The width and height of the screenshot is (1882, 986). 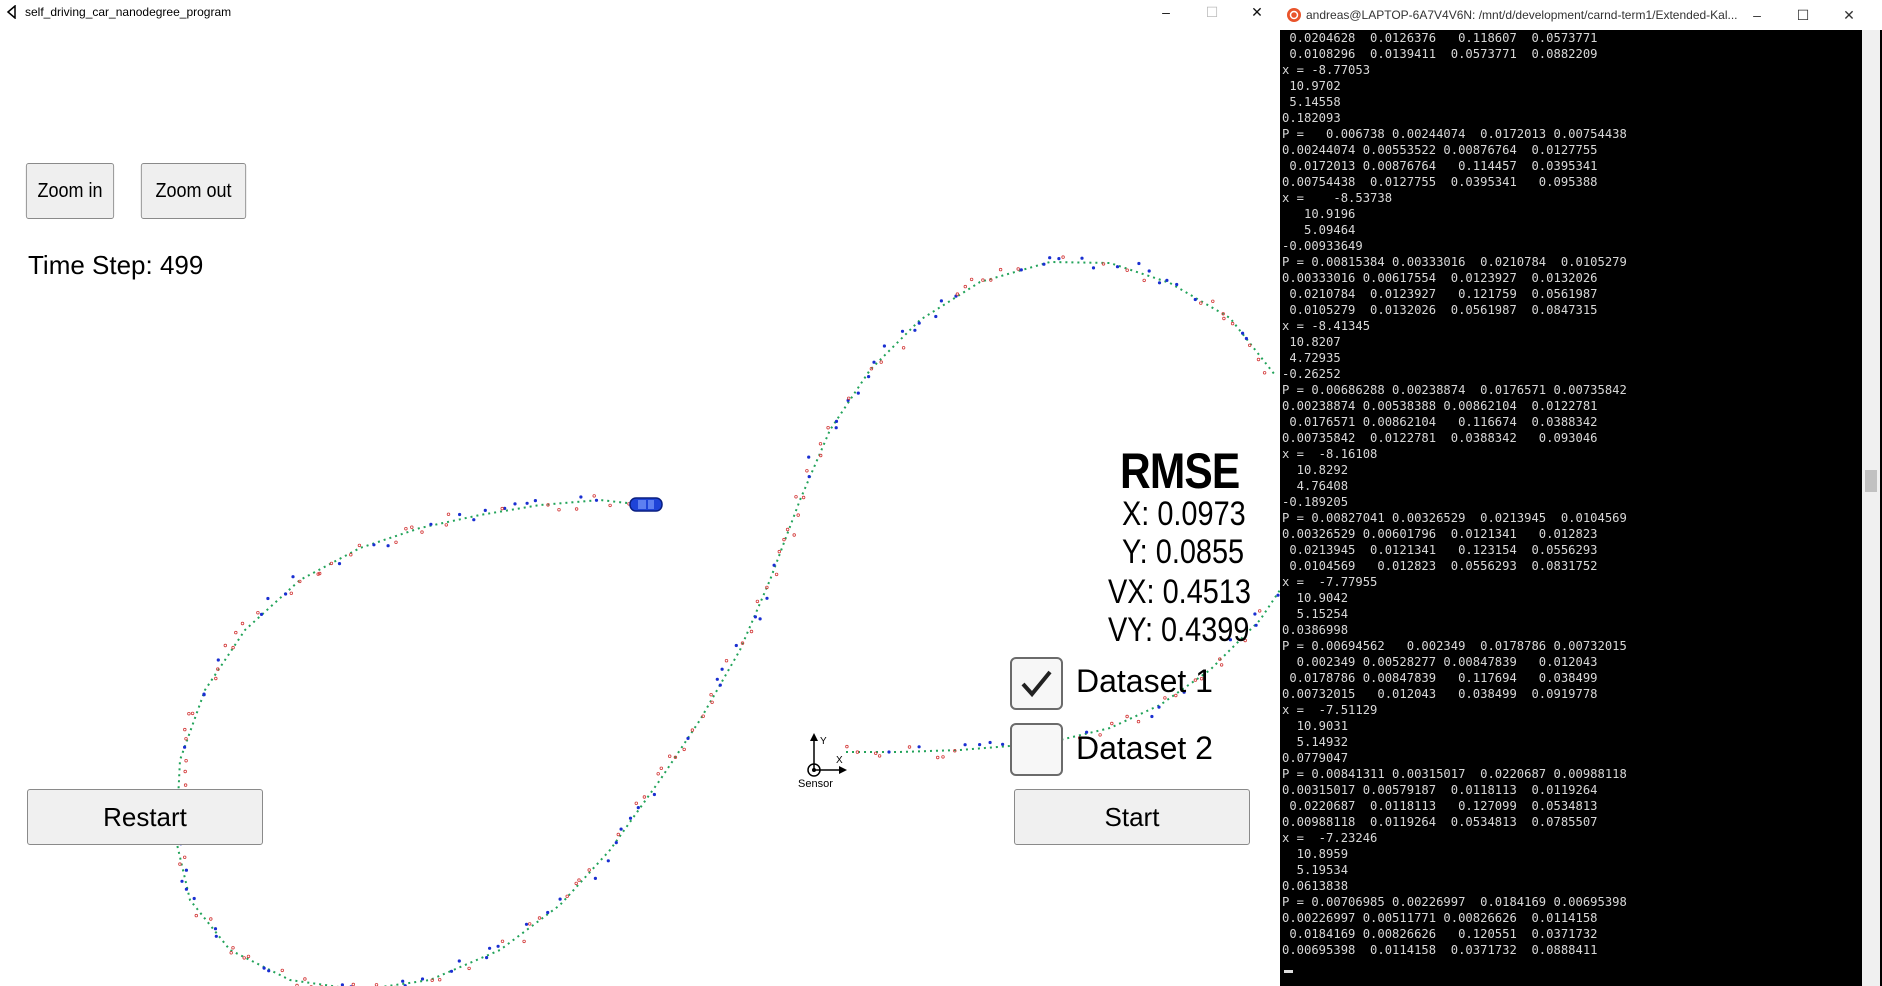 What do you see at coordinates (1315, 598) in the screenshot?
I see `terminal-line: 10.9042` at bounding box center [1315, 598].